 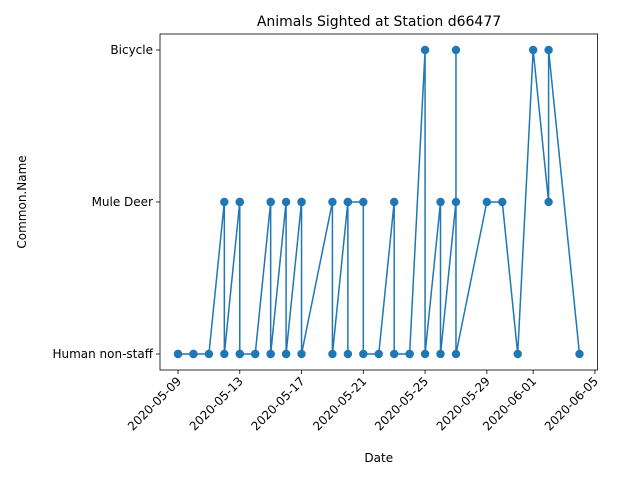 I want to click on y-tick-label: Bicycle, so click(x=131, y=50).